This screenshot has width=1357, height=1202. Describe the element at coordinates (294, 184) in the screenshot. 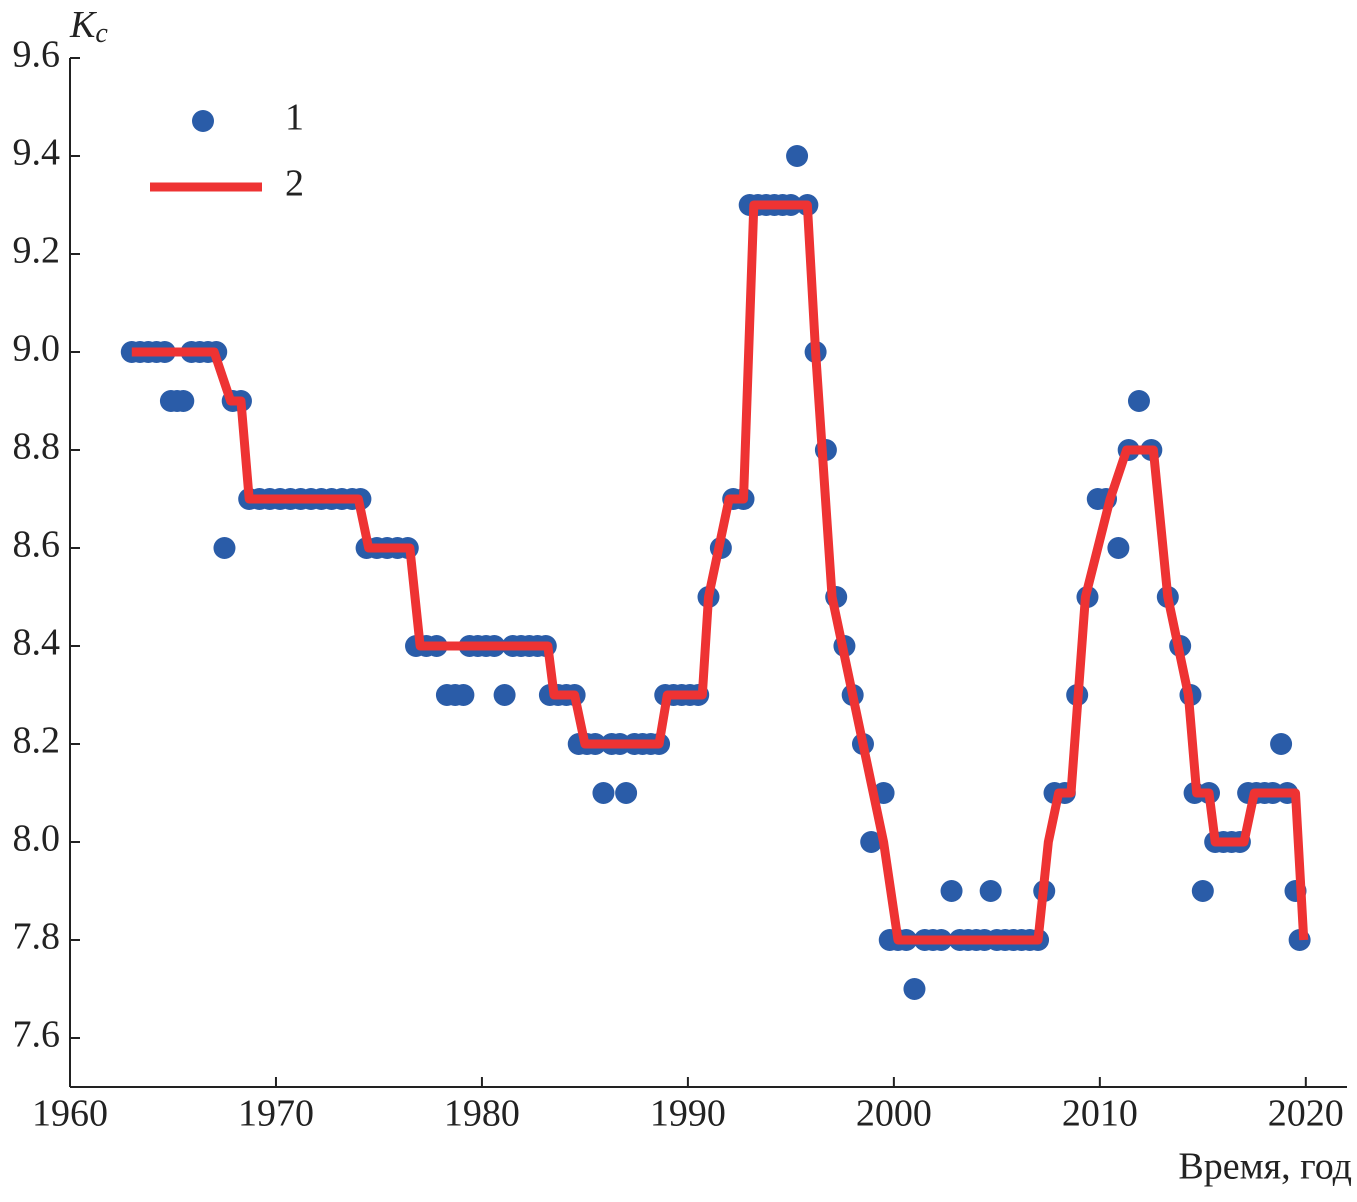

I see `legend-label: 2` at that location.